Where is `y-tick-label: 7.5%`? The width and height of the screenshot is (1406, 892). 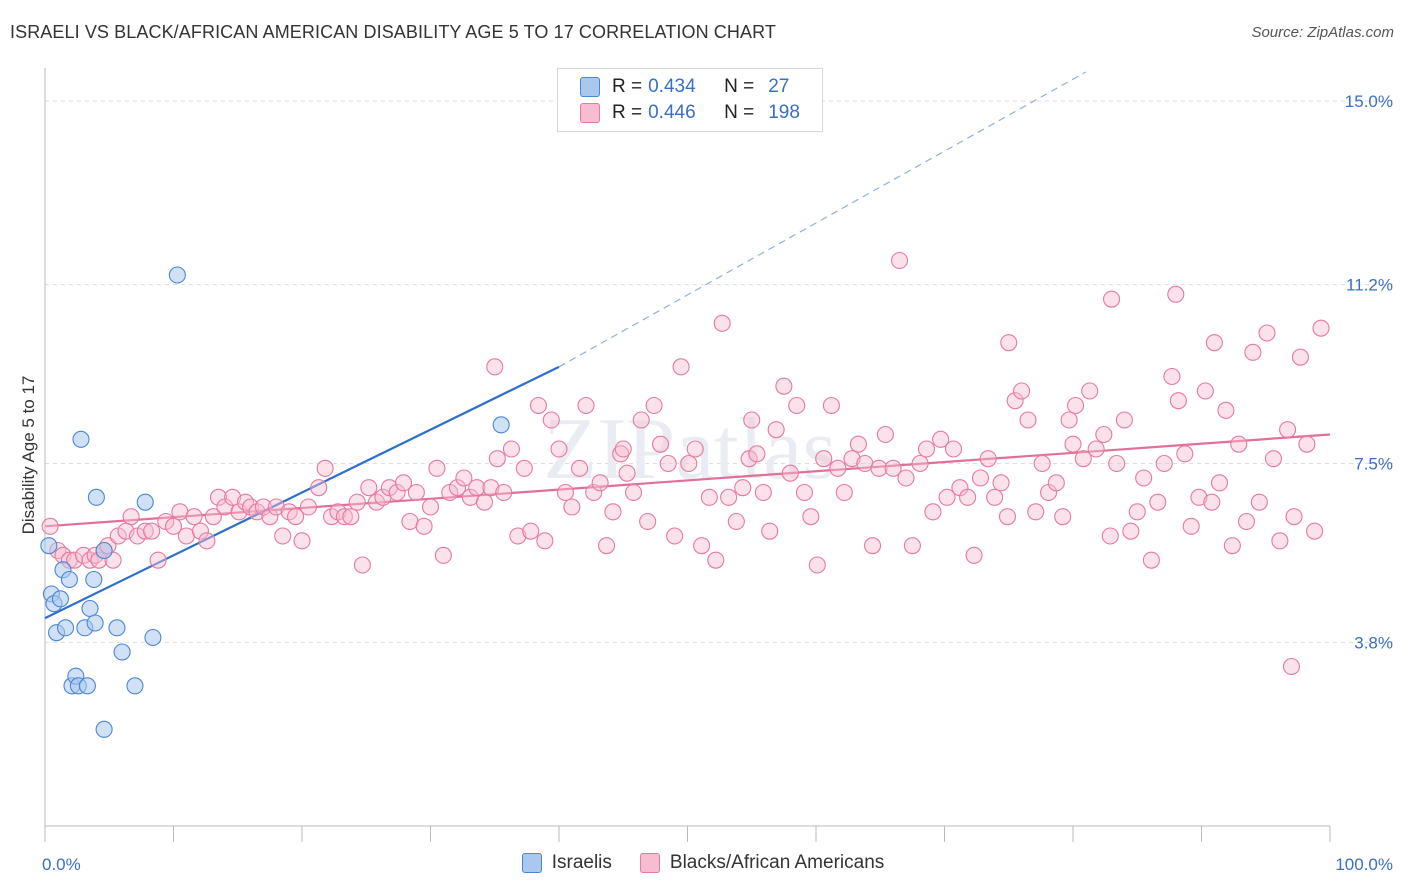
y-tick-label: 7.5% is located at coordinates (1373, 464).